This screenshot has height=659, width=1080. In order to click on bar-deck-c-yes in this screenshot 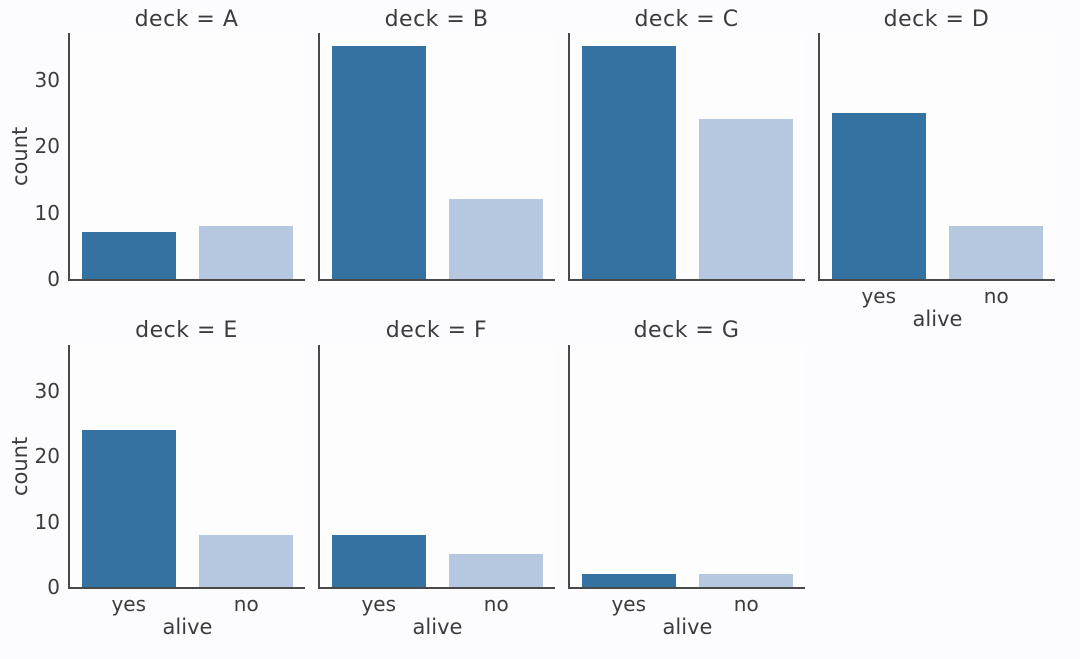, I will do `click(628, 162)`.